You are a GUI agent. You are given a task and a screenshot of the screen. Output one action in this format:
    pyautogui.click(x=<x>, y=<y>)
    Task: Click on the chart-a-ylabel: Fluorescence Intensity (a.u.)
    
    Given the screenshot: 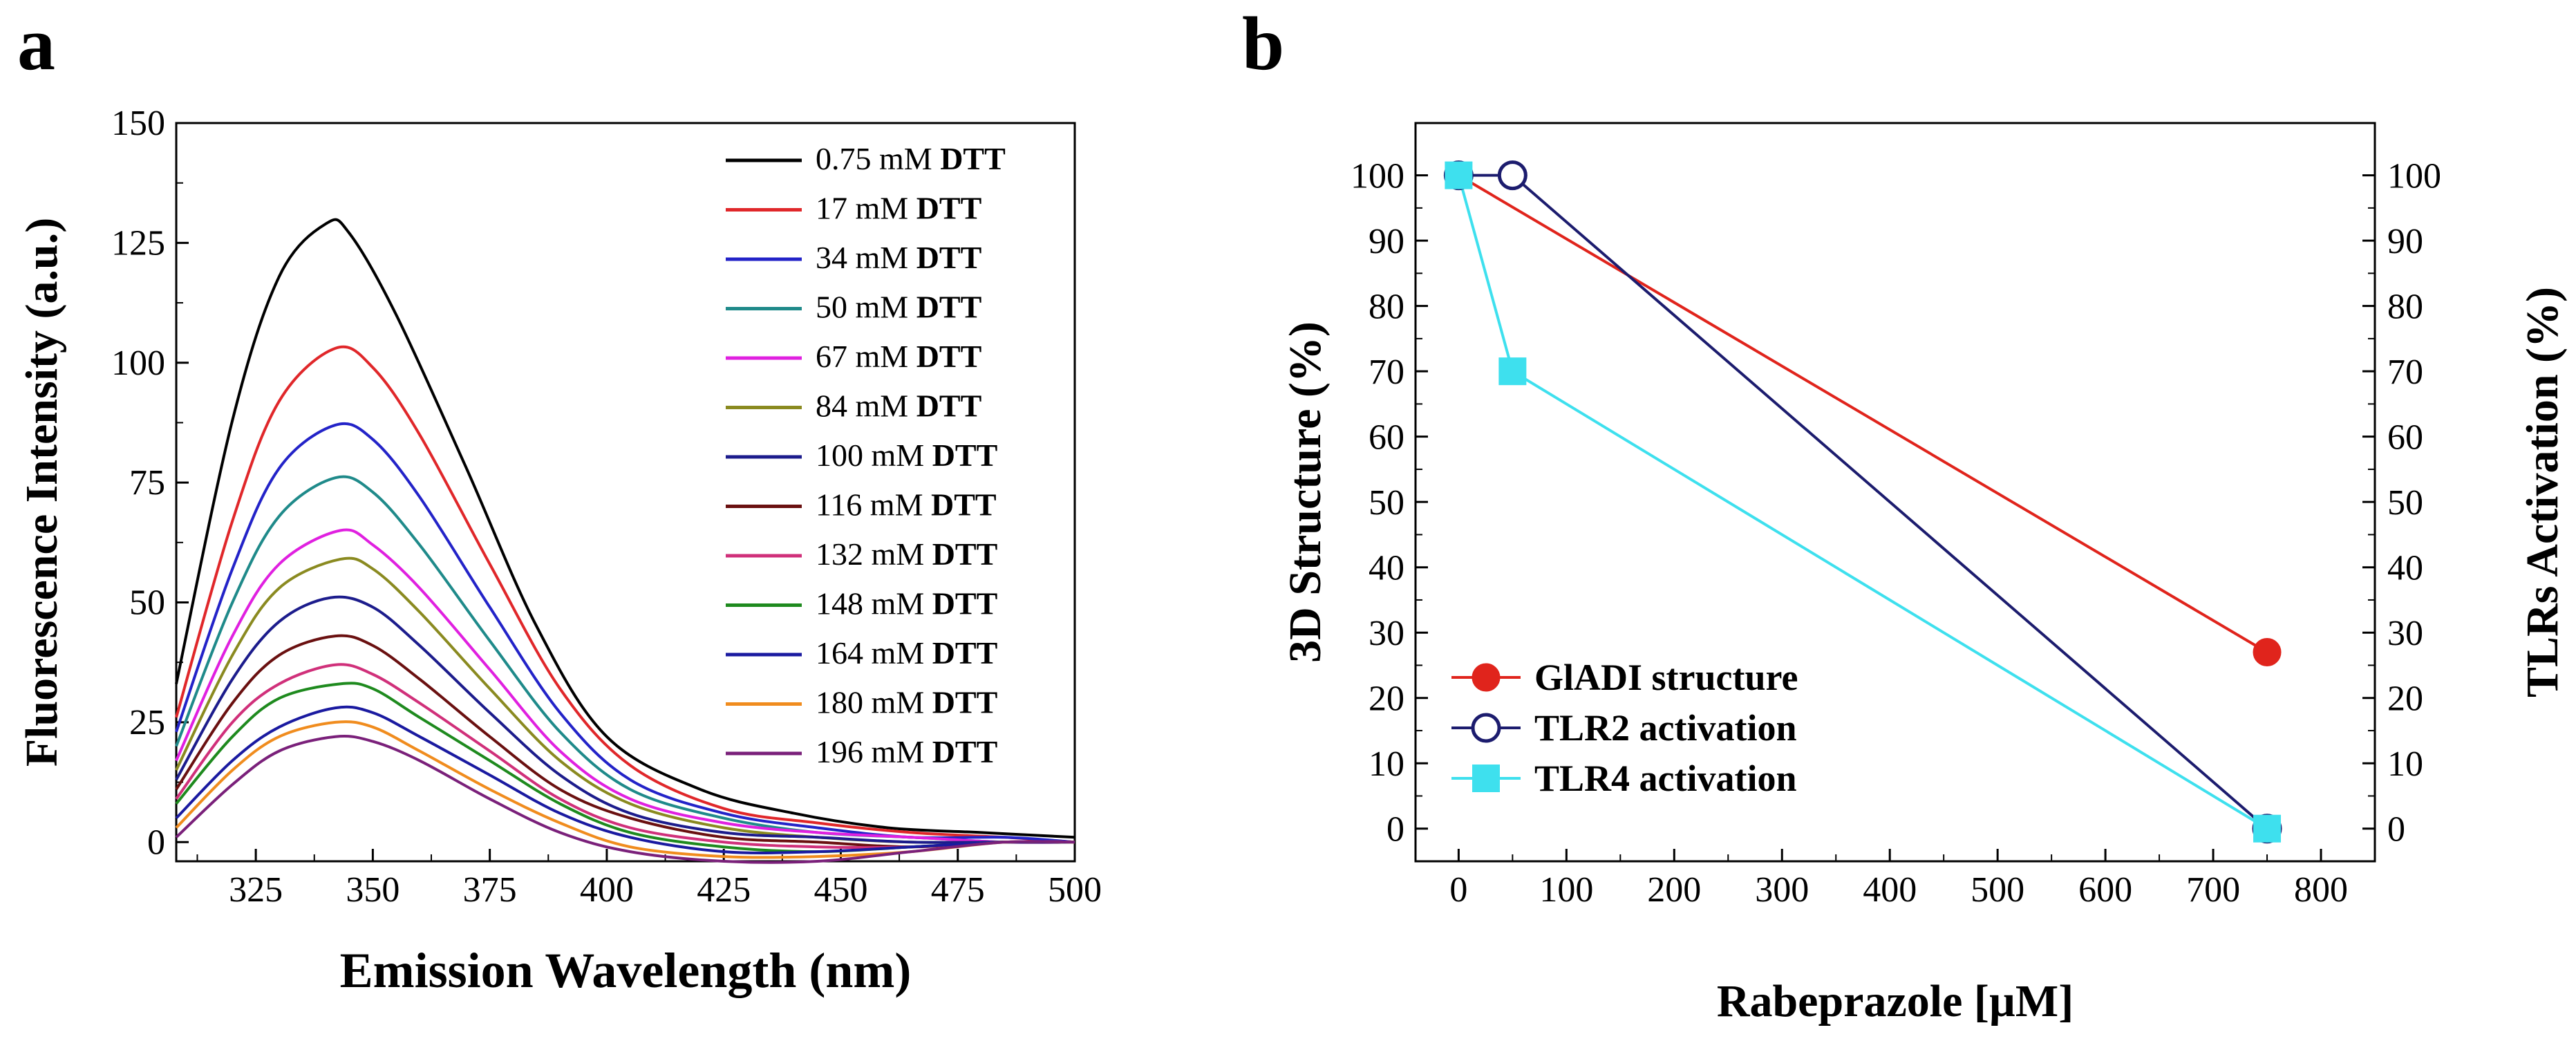 What is the action you would take?
    pyautogui.click(x=42, y=493)
    